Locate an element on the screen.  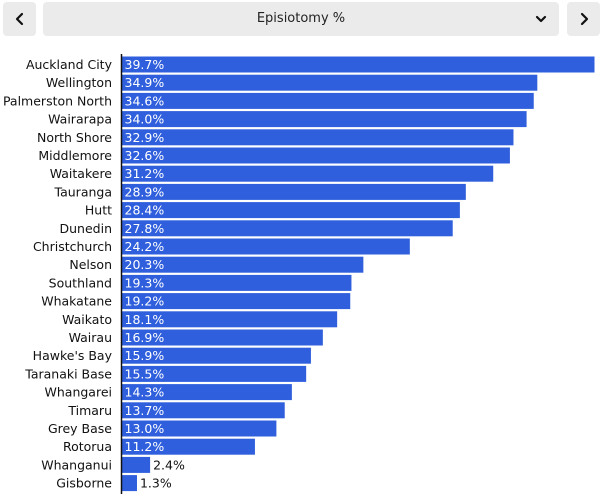
value-label: 15.9% is located at coordinates (145, 355).